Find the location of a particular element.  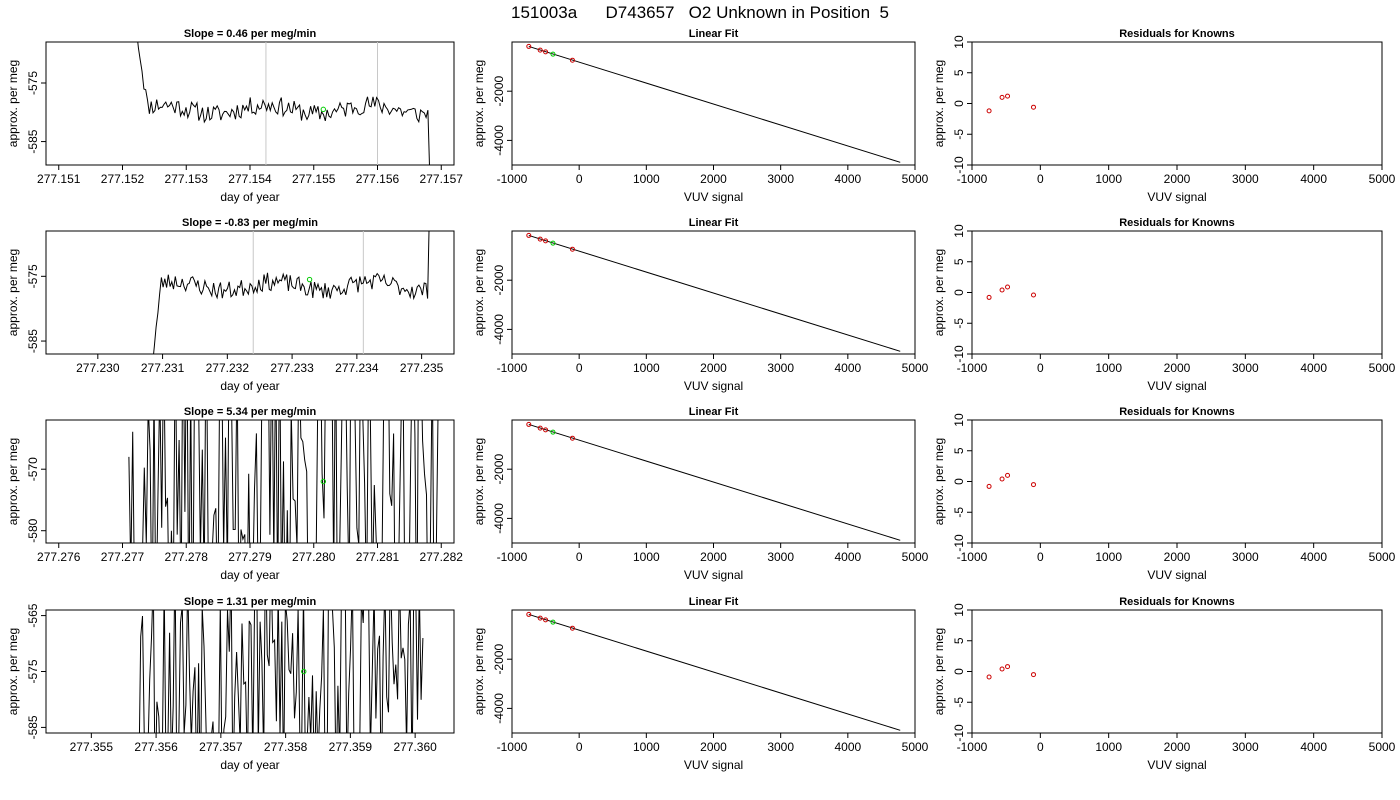

chart-title: Slope = 5.34 per meg/min is located at coordinates (250, 412).